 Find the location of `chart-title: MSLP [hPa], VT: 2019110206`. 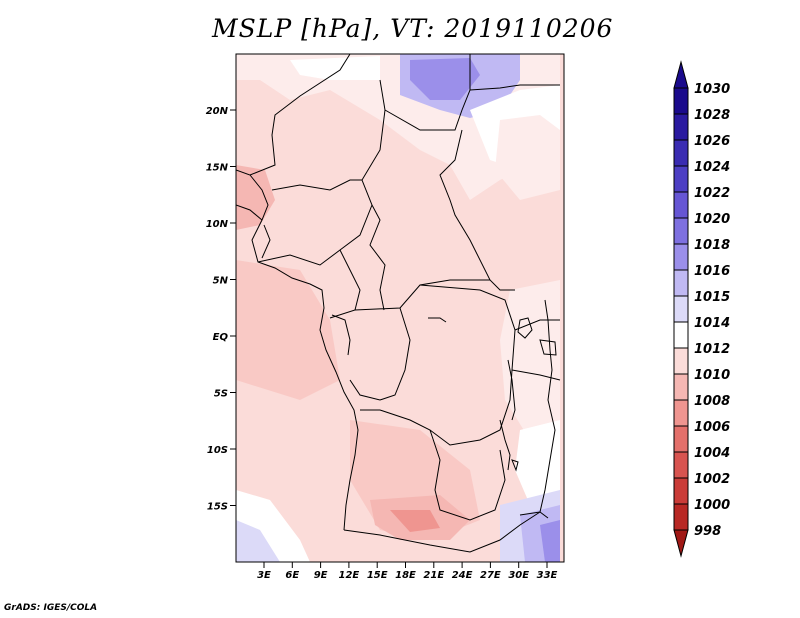

chart-title: MSLP [hPa], VT: 2019110206 is located at coordinates (413, 28).